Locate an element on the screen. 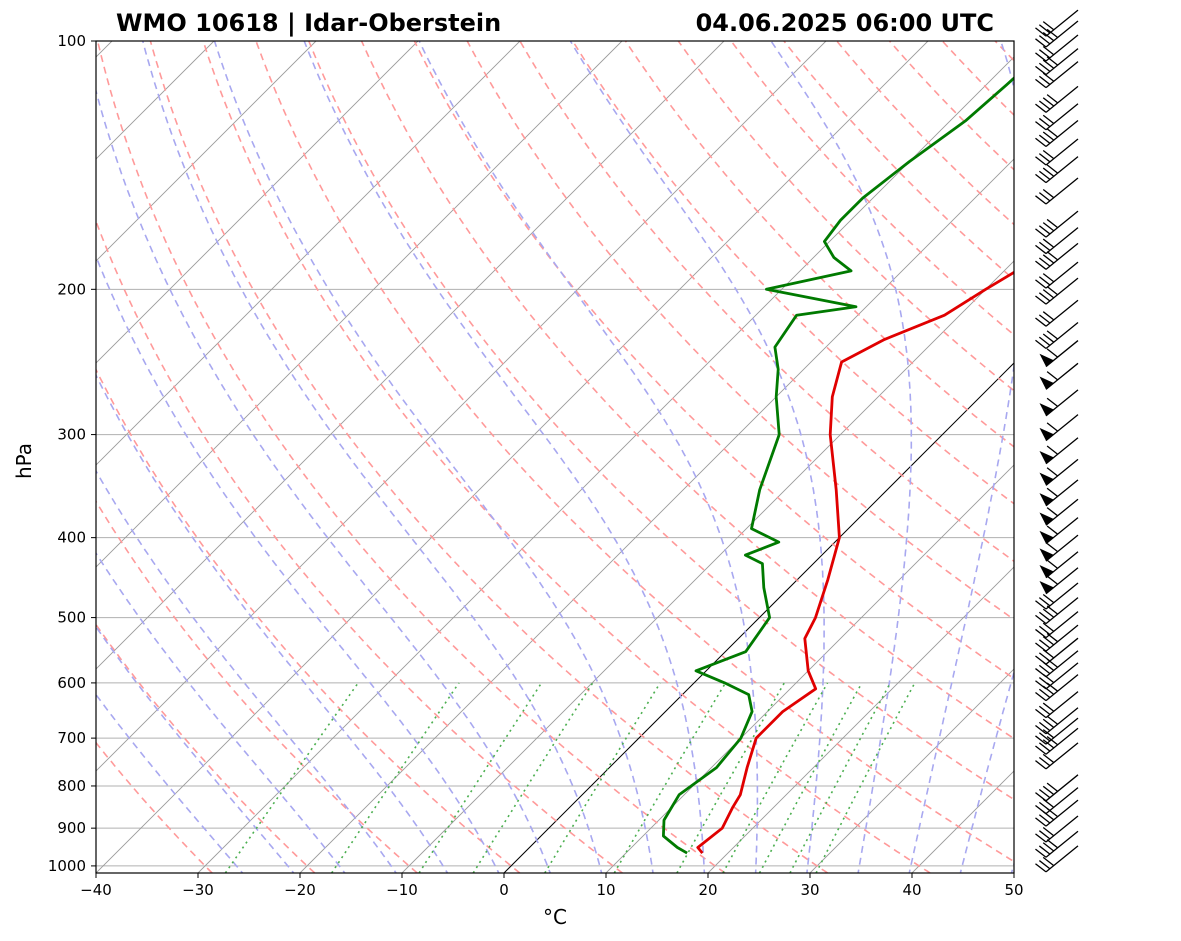 The height and width of the screenshot is (941, 1181). y-tick-label: 200 is located at coordinates (71, 289).